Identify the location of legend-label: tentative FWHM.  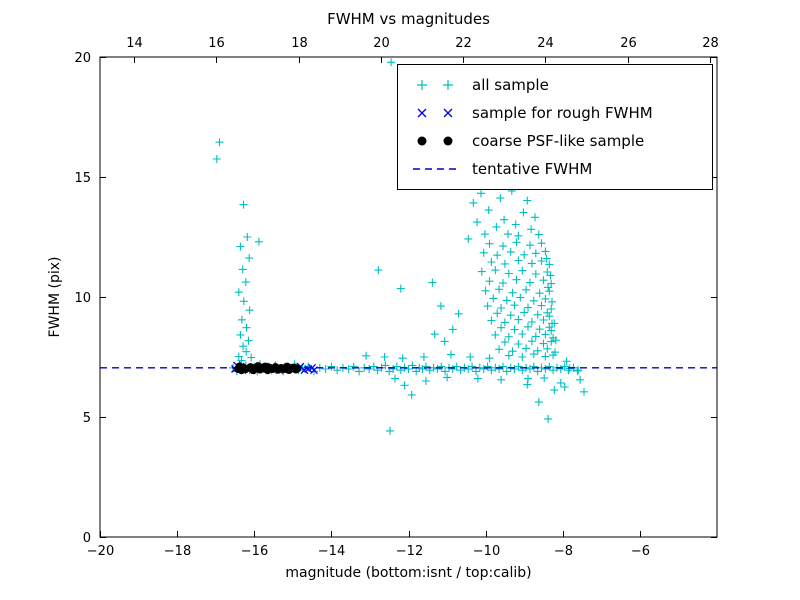
(532, 169).